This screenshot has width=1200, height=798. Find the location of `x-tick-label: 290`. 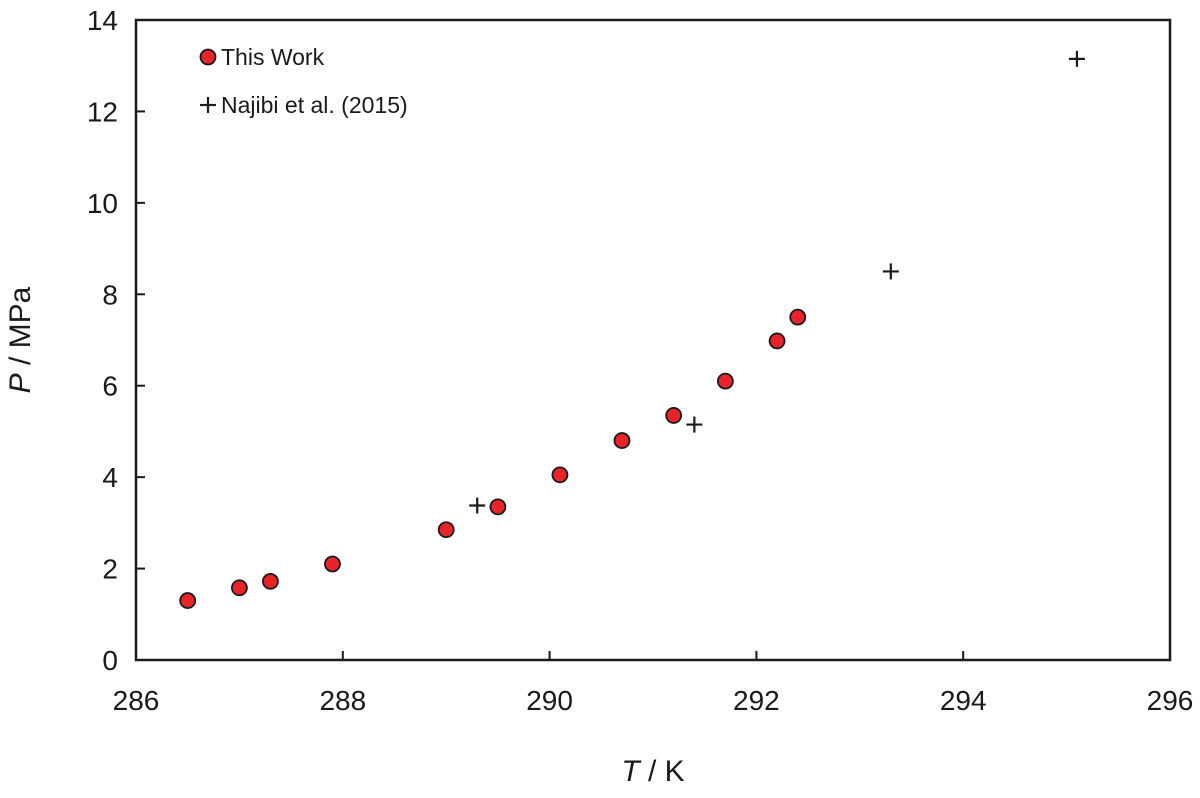

x-tick-label: 290 is located at coordinates (549, 700).